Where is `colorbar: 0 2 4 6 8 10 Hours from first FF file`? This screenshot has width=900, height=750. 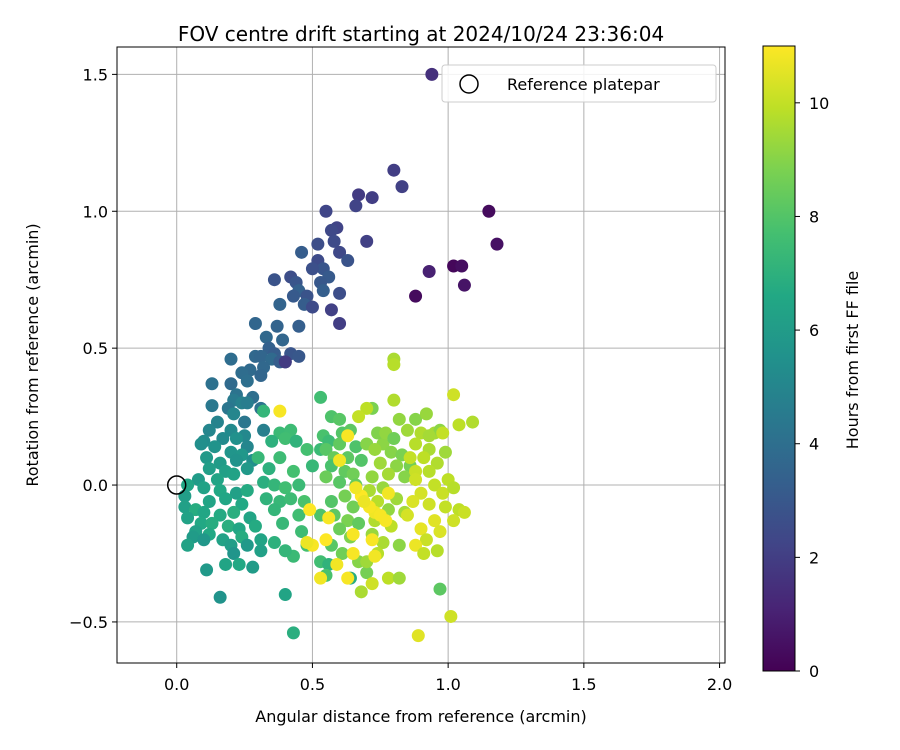
colorbar: 0 2 4 6 8 10 Hours from first FF file is located at coordinates (812, 363).